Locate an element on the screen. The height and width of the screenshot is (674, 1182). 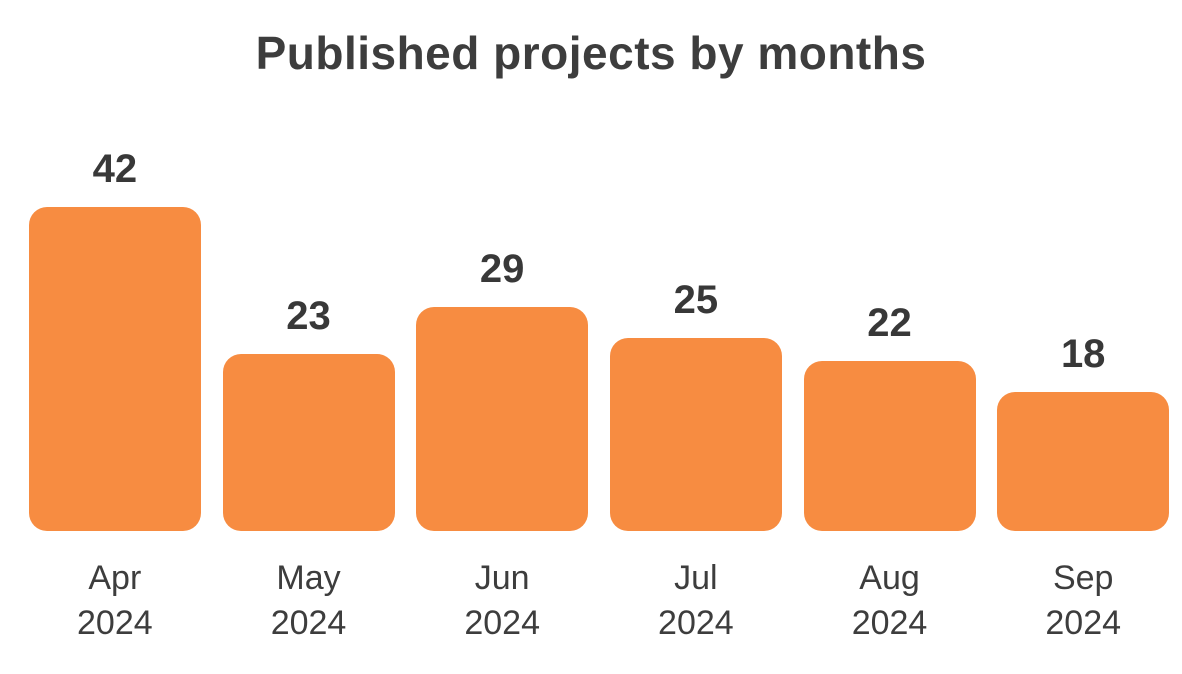
bar-value-label: 25 is located at coordinates (696, 300).